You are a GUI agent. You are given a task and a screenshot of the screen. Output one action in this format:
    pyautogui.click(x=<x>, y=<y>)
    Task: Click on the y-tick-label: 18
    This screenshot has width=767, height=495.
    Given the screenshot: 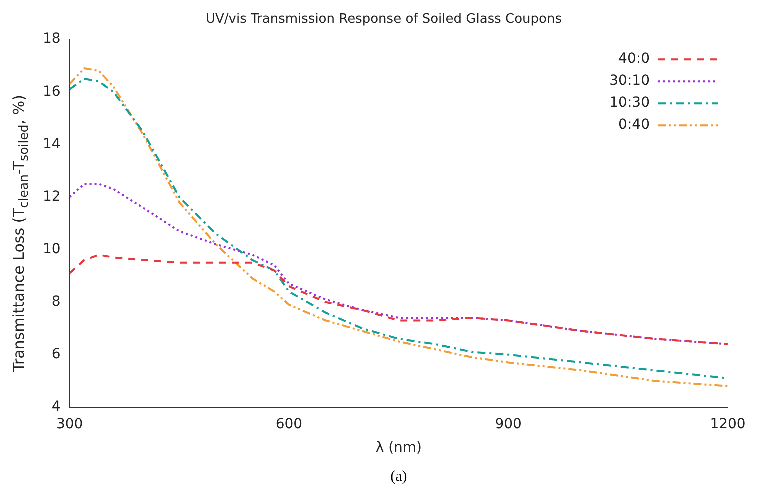 What is the action you would take?
    pyautogui.click(x=51, y=39)
    